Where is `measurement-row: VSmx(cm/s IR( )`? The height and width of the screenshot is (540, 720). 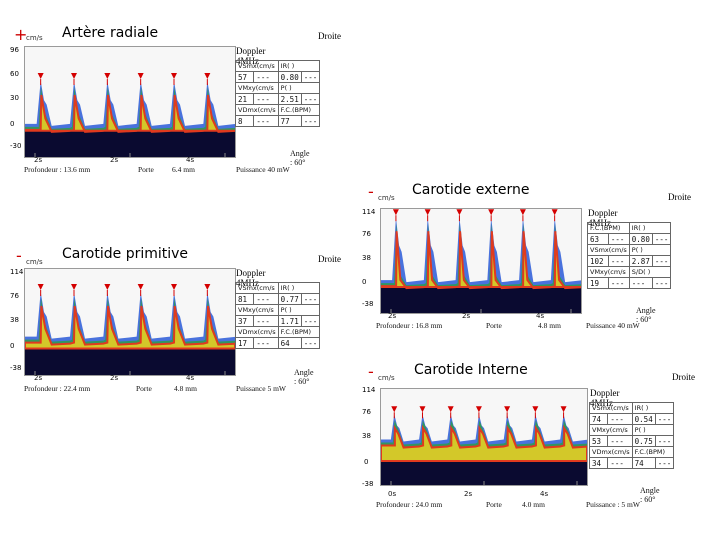 measurement-row: VSmx(cm/s IR( ) is located at coordinates (632, 408).